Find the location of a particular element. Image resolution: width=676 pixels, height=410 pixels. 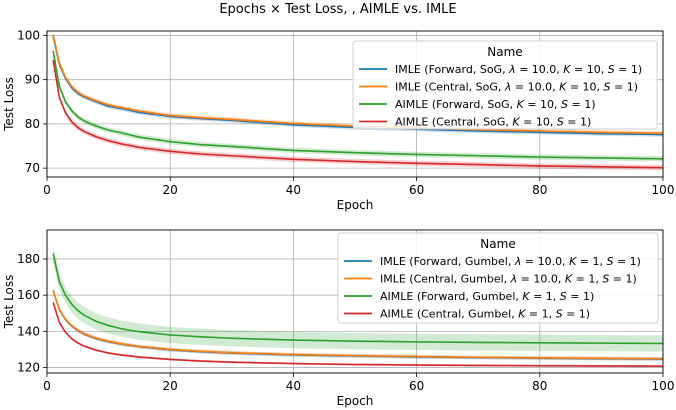

y-tick-label: 100 is located at coordinates (28, 35).